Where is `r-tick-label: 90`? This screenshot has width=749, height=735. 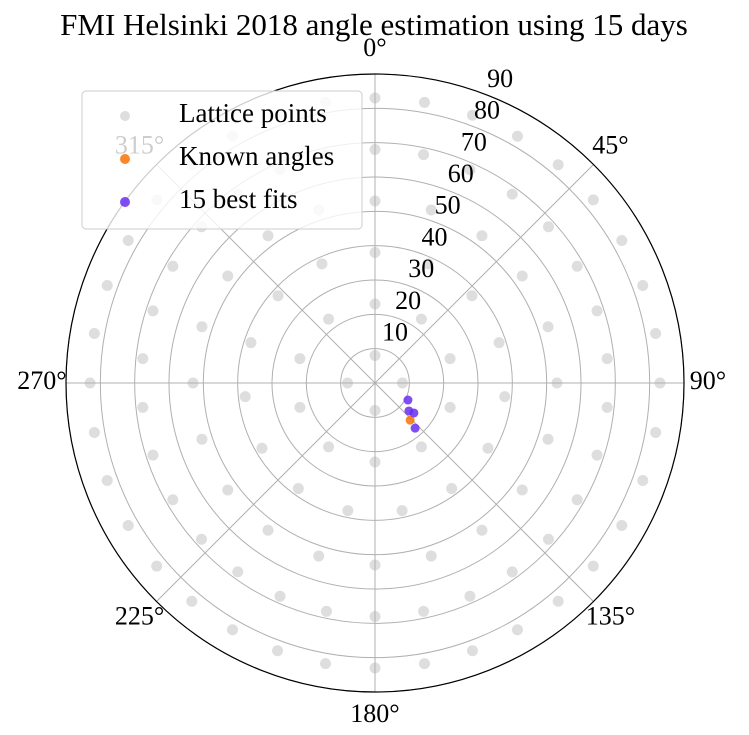 r-tick-label: 90 is located at coordinates (500, 78).